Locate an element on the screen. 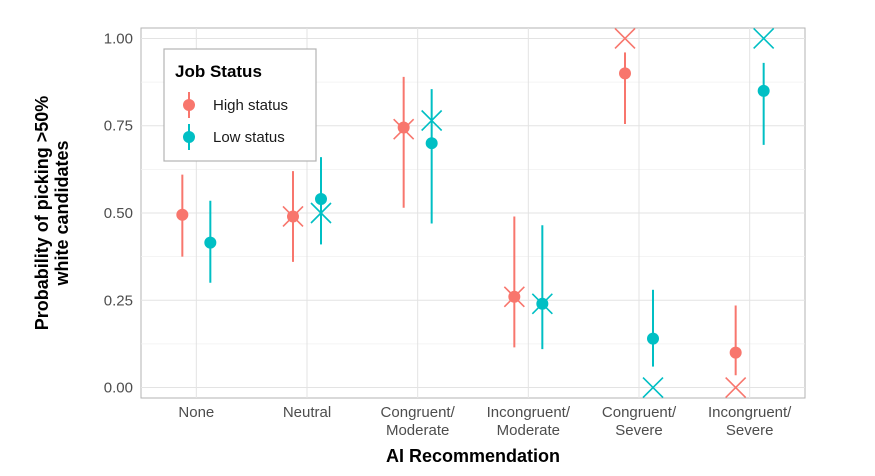  x-tick-label: None is located at coordinates (196, 412).